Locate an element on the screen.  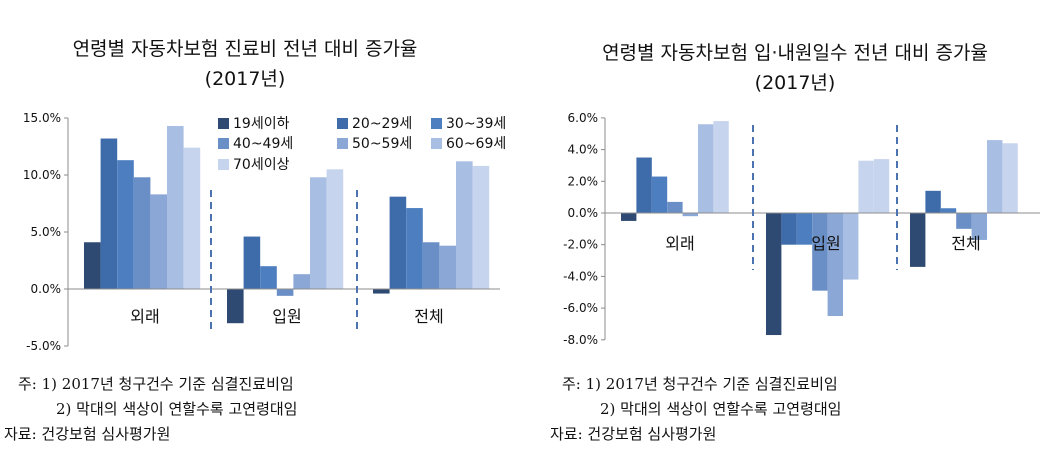
right-chart-y-tick-label: -4.0% is located at coordinates (580, 276).